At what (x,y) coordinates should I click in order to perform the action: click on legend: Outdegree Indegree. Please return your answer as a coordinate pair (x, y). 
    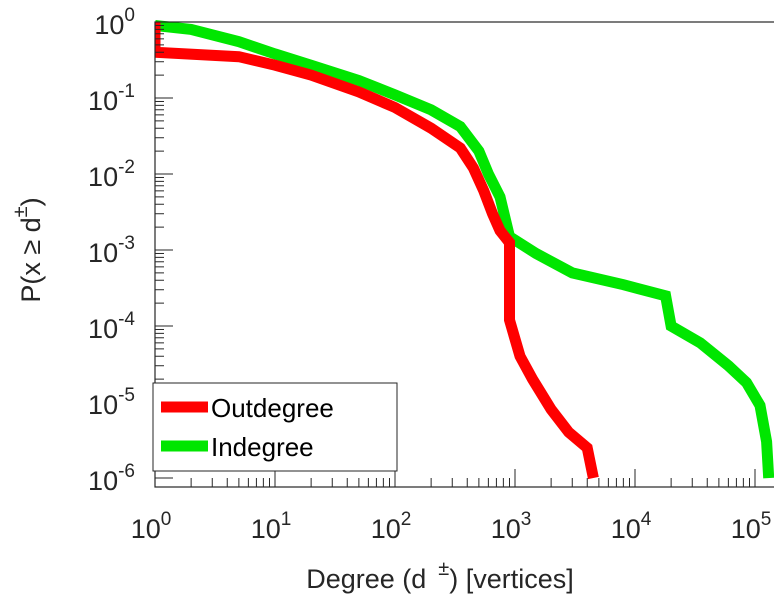
    Looking at the image, I should click on (275, 427).